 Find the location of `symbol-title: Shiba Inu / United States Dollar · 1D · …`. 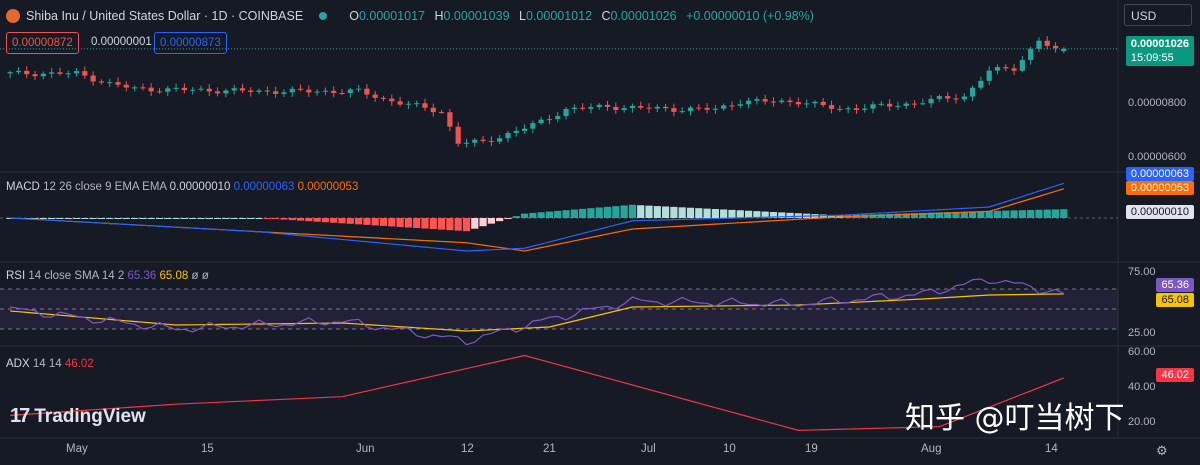

symbol-title: Shiba Inu / United States Dollar · 1D · … is located at coordinates (165, 16).